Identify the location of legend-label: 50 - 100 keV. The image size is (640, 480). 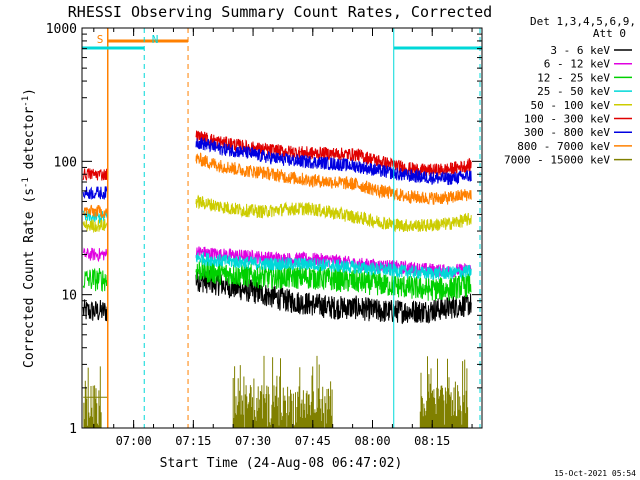
(571, 105).